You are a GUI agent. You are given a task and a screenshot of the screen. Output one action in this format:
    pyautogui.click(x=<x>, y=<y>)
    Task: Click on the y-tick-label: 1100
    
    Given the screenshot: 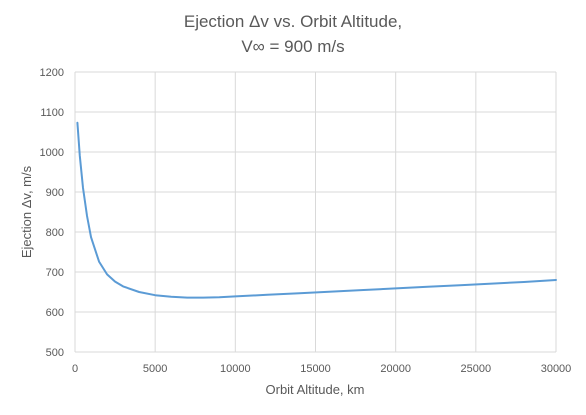 What is the action you would take?
    pyautogui.click(x=52, y=113)
    